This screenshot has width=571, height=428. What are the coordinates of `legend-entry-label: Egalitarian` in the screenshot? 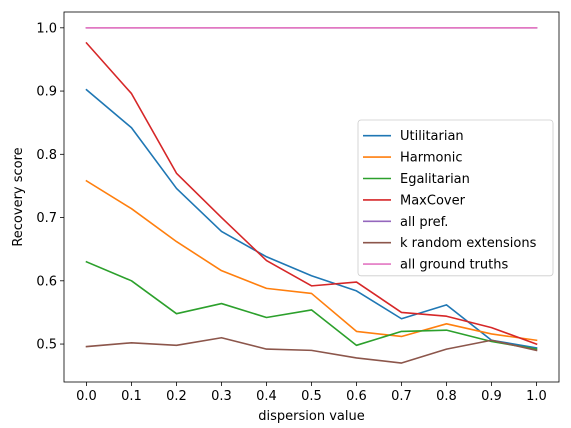 It's located at (435, 179).